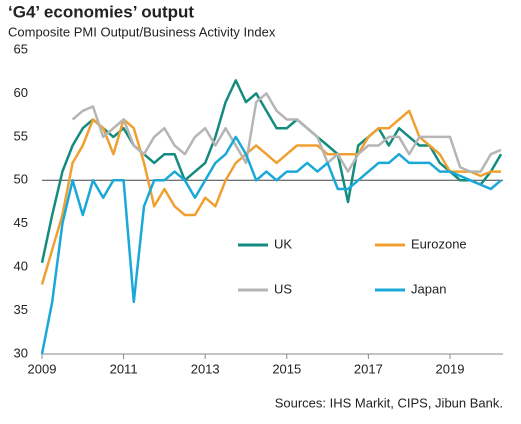  Describe the element at coordinates (205, 368) in the screenshot. I see `x-tick-label: 2013` at that location.